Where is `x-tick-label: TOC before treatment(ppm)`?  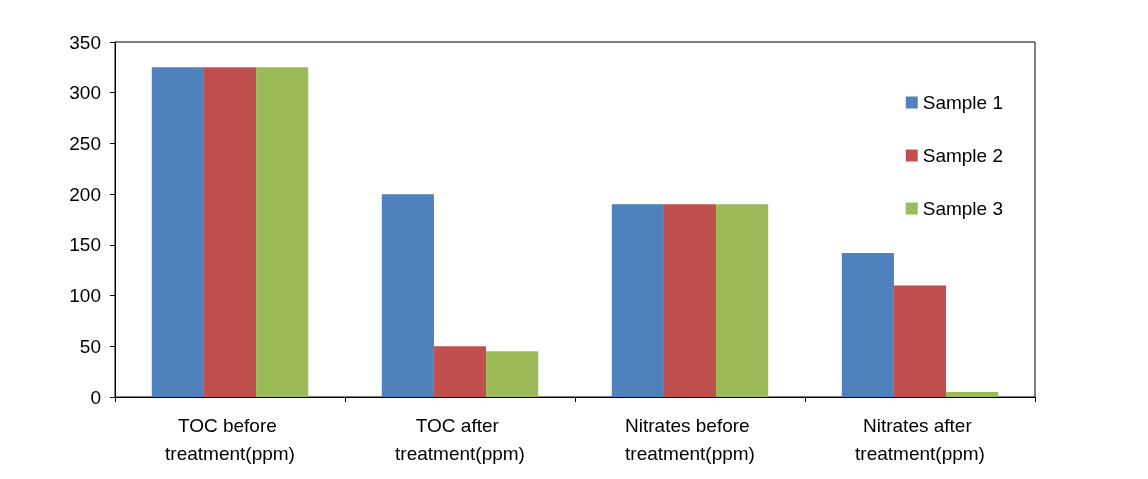
x-tick-label: TOC before treatment(ppm) is located at coordinates (230, 439).